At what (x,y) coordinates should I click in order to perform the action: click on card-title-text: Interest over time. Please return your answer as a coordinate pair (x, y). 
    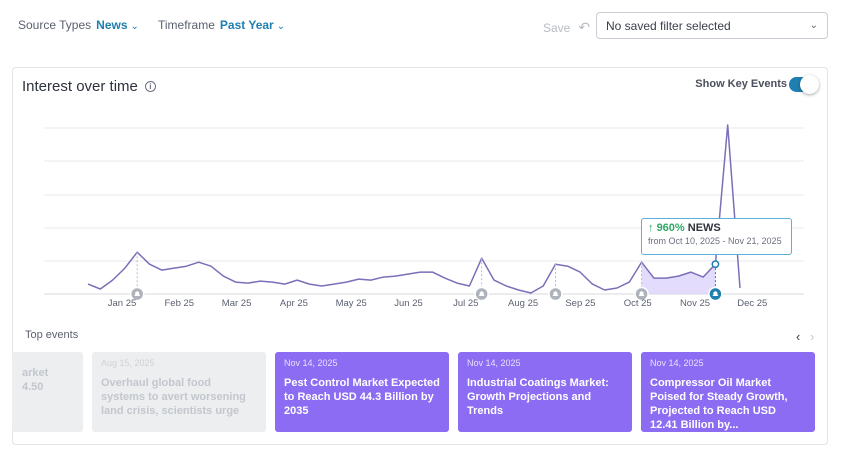
    Looking at the image, I should click on (80, 86).